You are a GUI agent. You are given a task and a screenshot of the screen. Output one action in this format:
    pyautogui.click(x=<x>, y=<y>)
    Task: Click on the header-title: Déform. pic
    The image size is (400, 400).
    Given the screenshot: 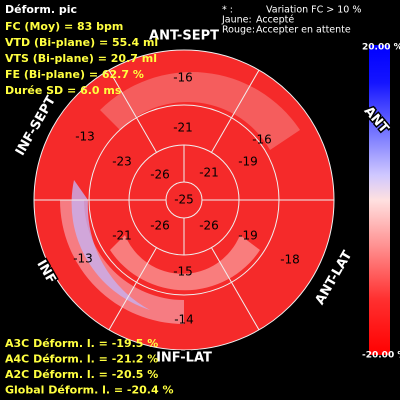 What is the action you would take?
    pyautogui.click(x=41, y=9)
    